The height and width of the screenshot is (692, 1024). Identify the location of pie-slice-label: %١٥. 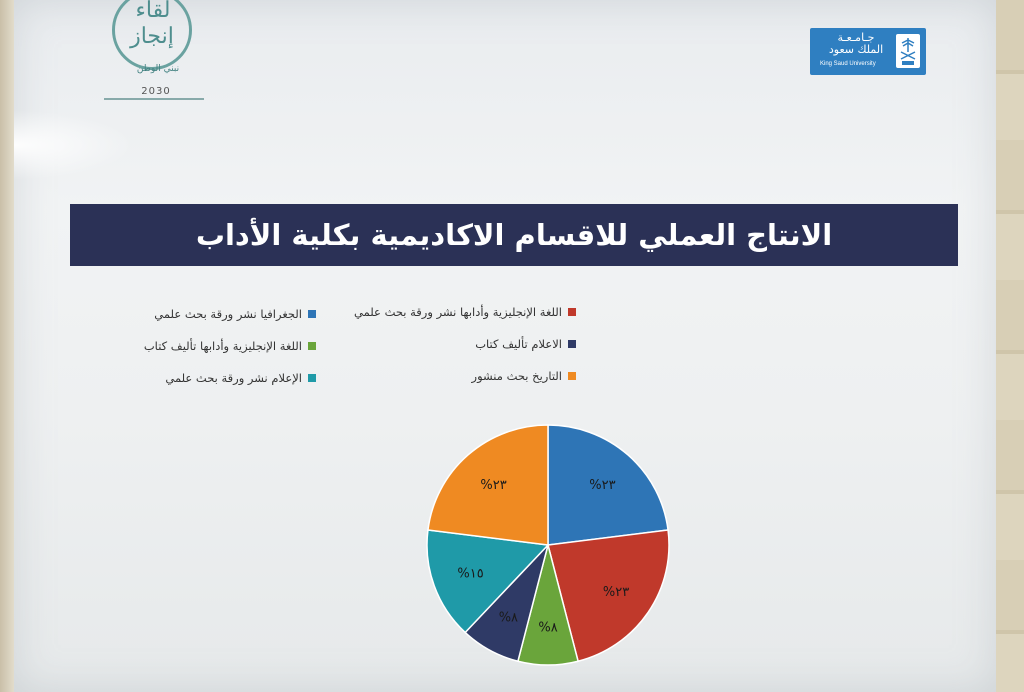
(470, 574).